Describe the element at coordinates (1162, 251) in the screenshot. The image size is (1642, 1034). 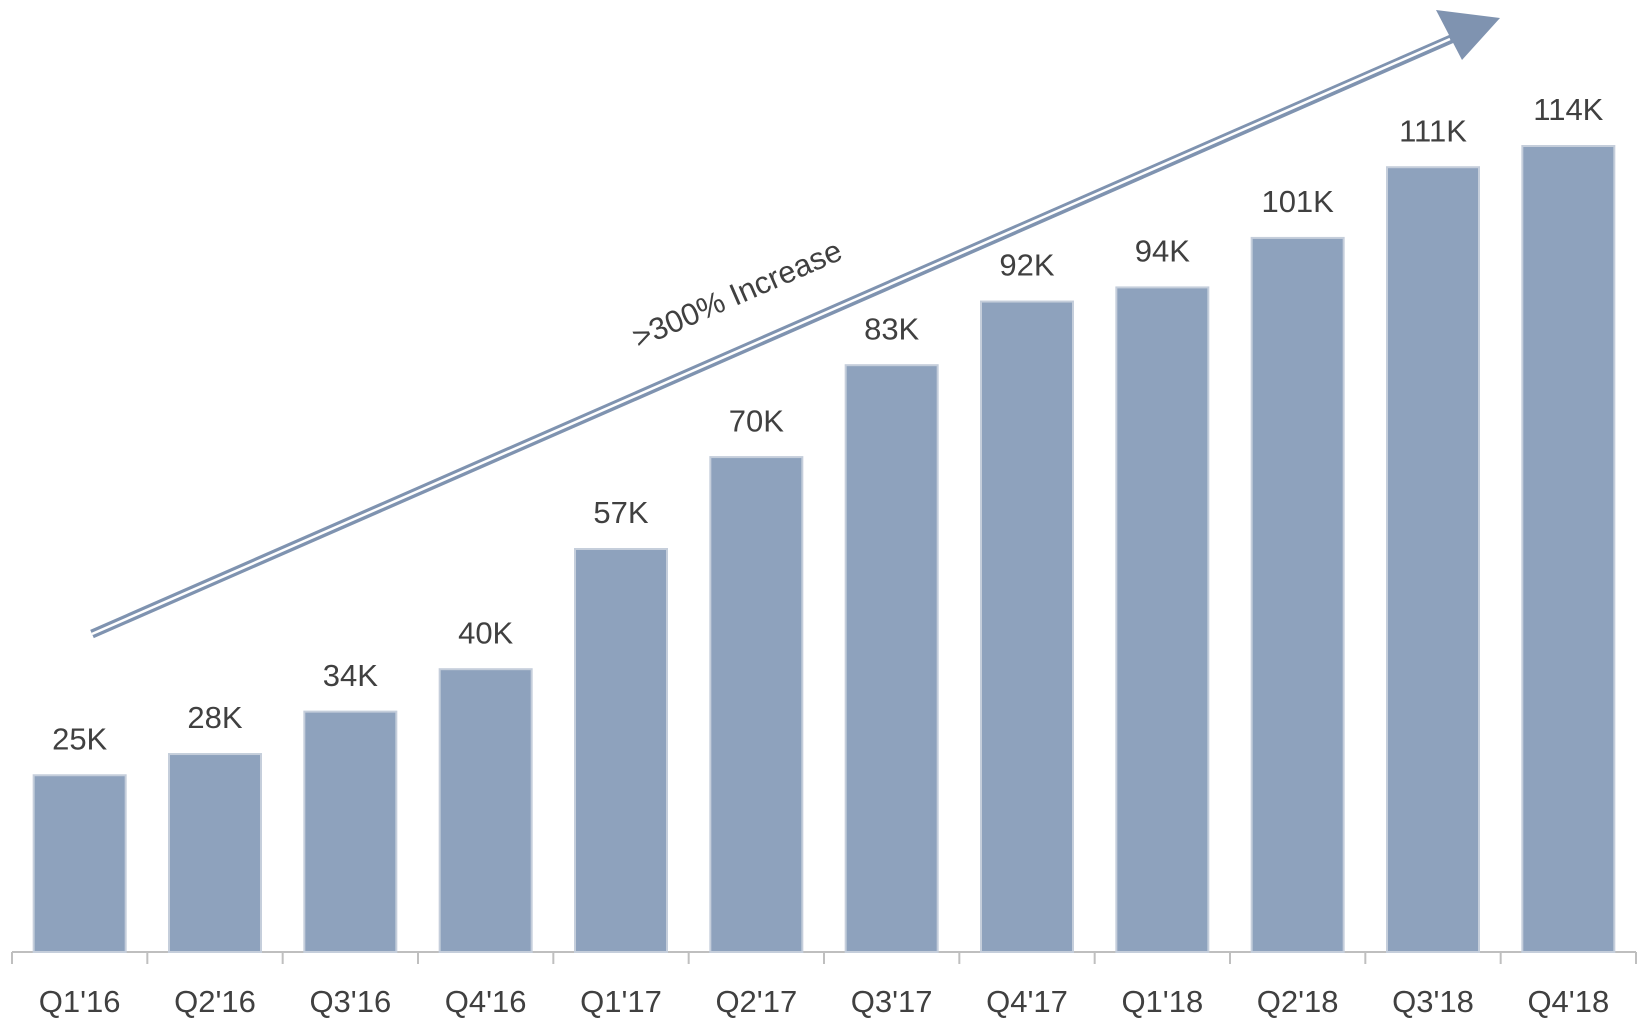
I see `data-label: 94K` at that location.